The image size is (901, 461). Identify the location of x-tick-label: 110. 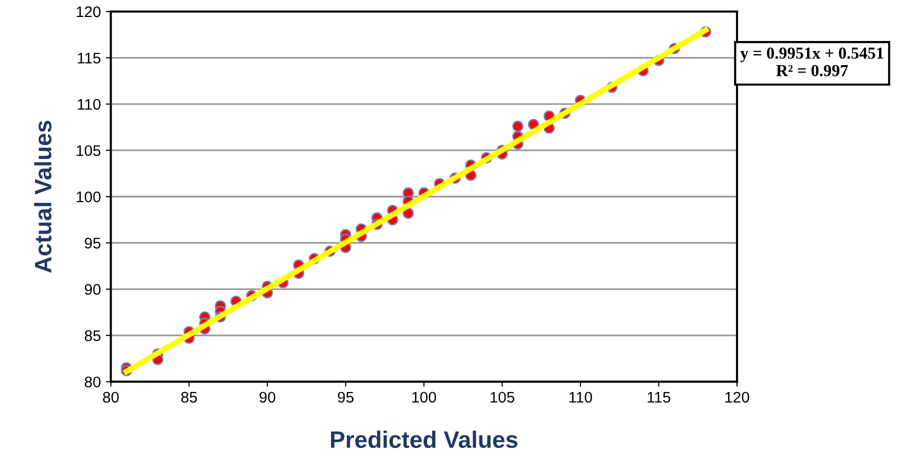
(580, 397).